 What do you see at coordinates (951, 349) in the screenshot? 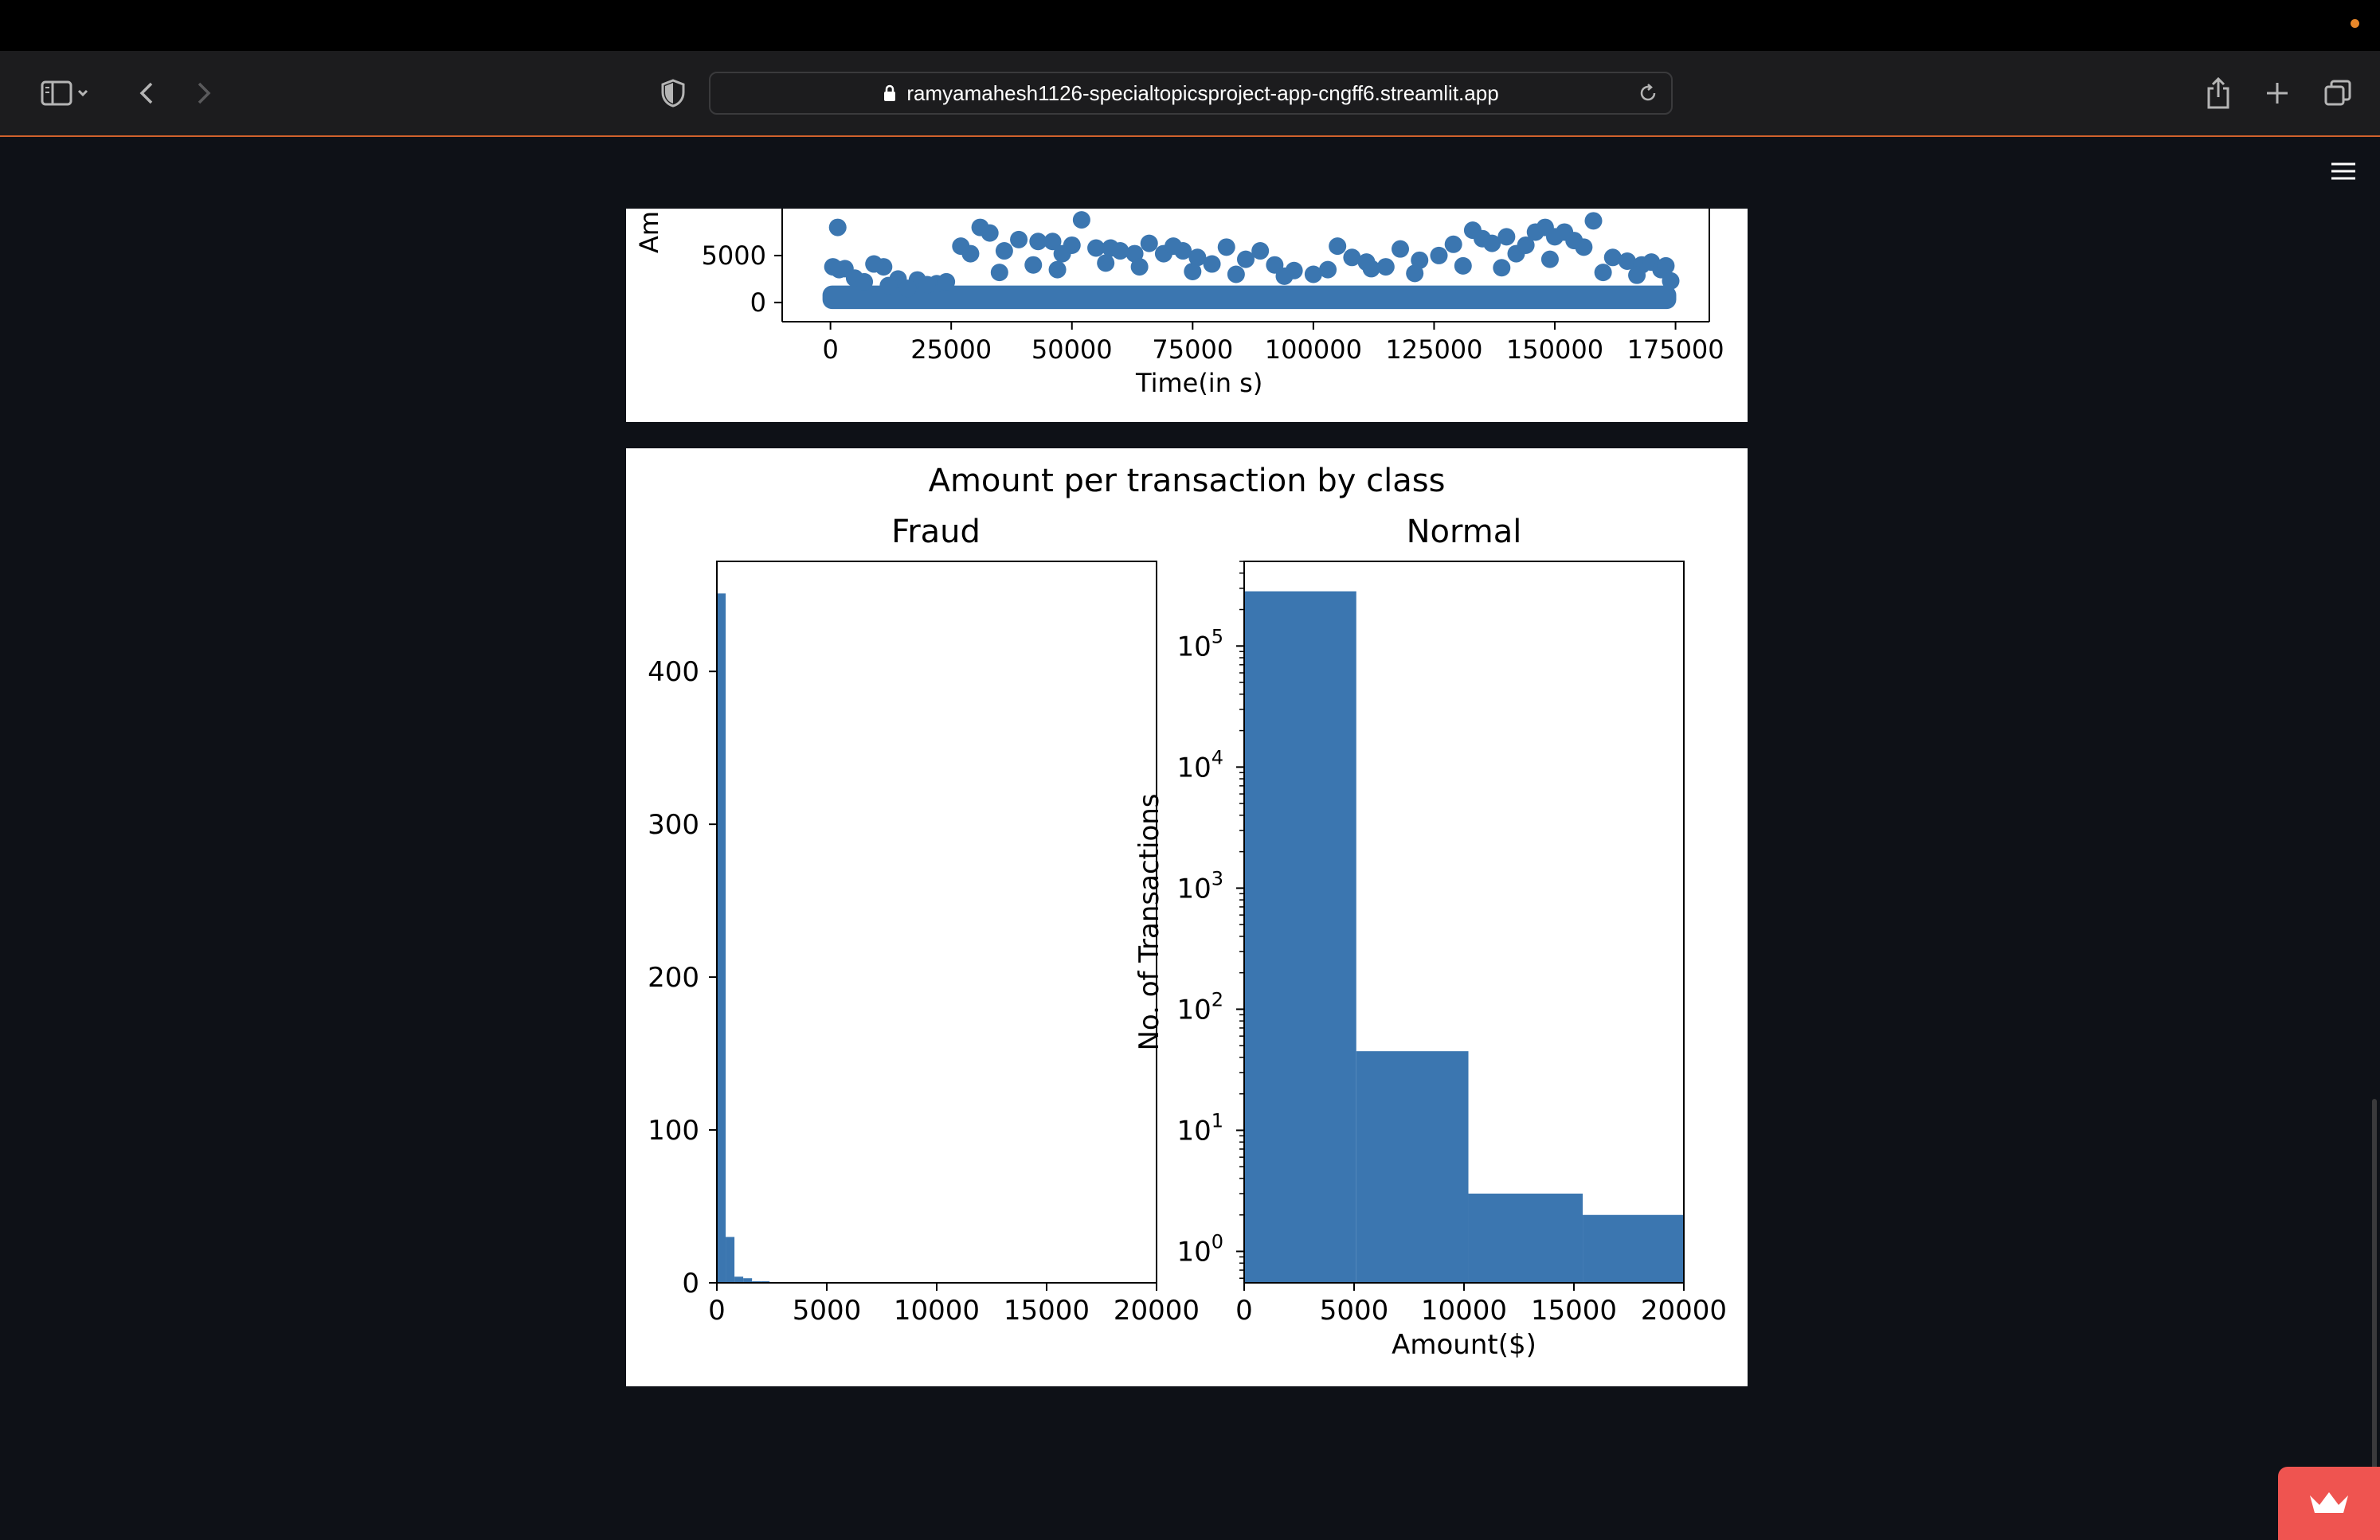
I see `scatter-x-tick-label: 25000` at bounding box center [951, 349].